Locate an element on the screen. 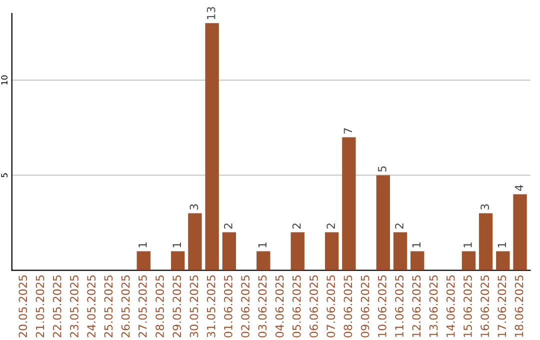  data-label: 5 is located at coordinates (382, 169).